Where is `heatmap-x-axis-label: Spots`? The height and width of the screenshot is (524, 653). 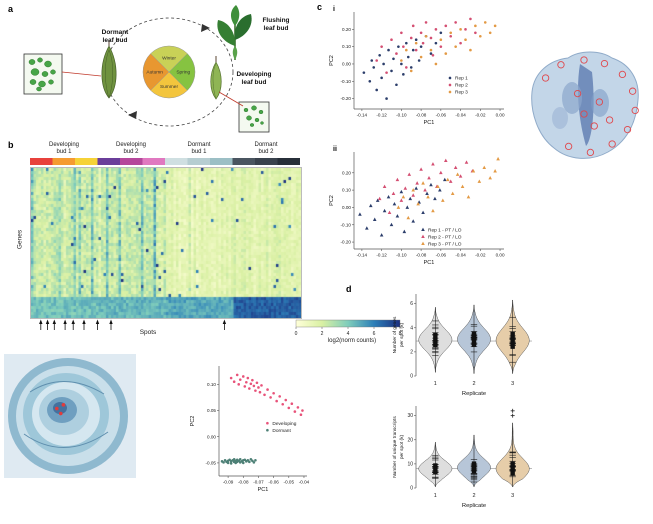
heatmap-x-axis-label: Spots is located at coordinates (148, 332).